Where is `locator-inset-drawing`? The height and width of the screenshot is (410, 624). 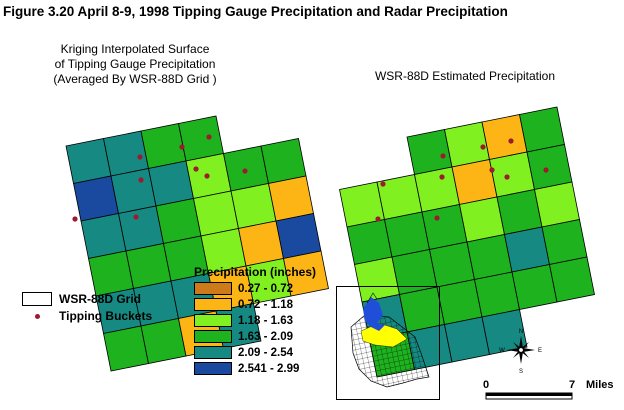
locator-inset-drawing is located at coordinates (390, 340).